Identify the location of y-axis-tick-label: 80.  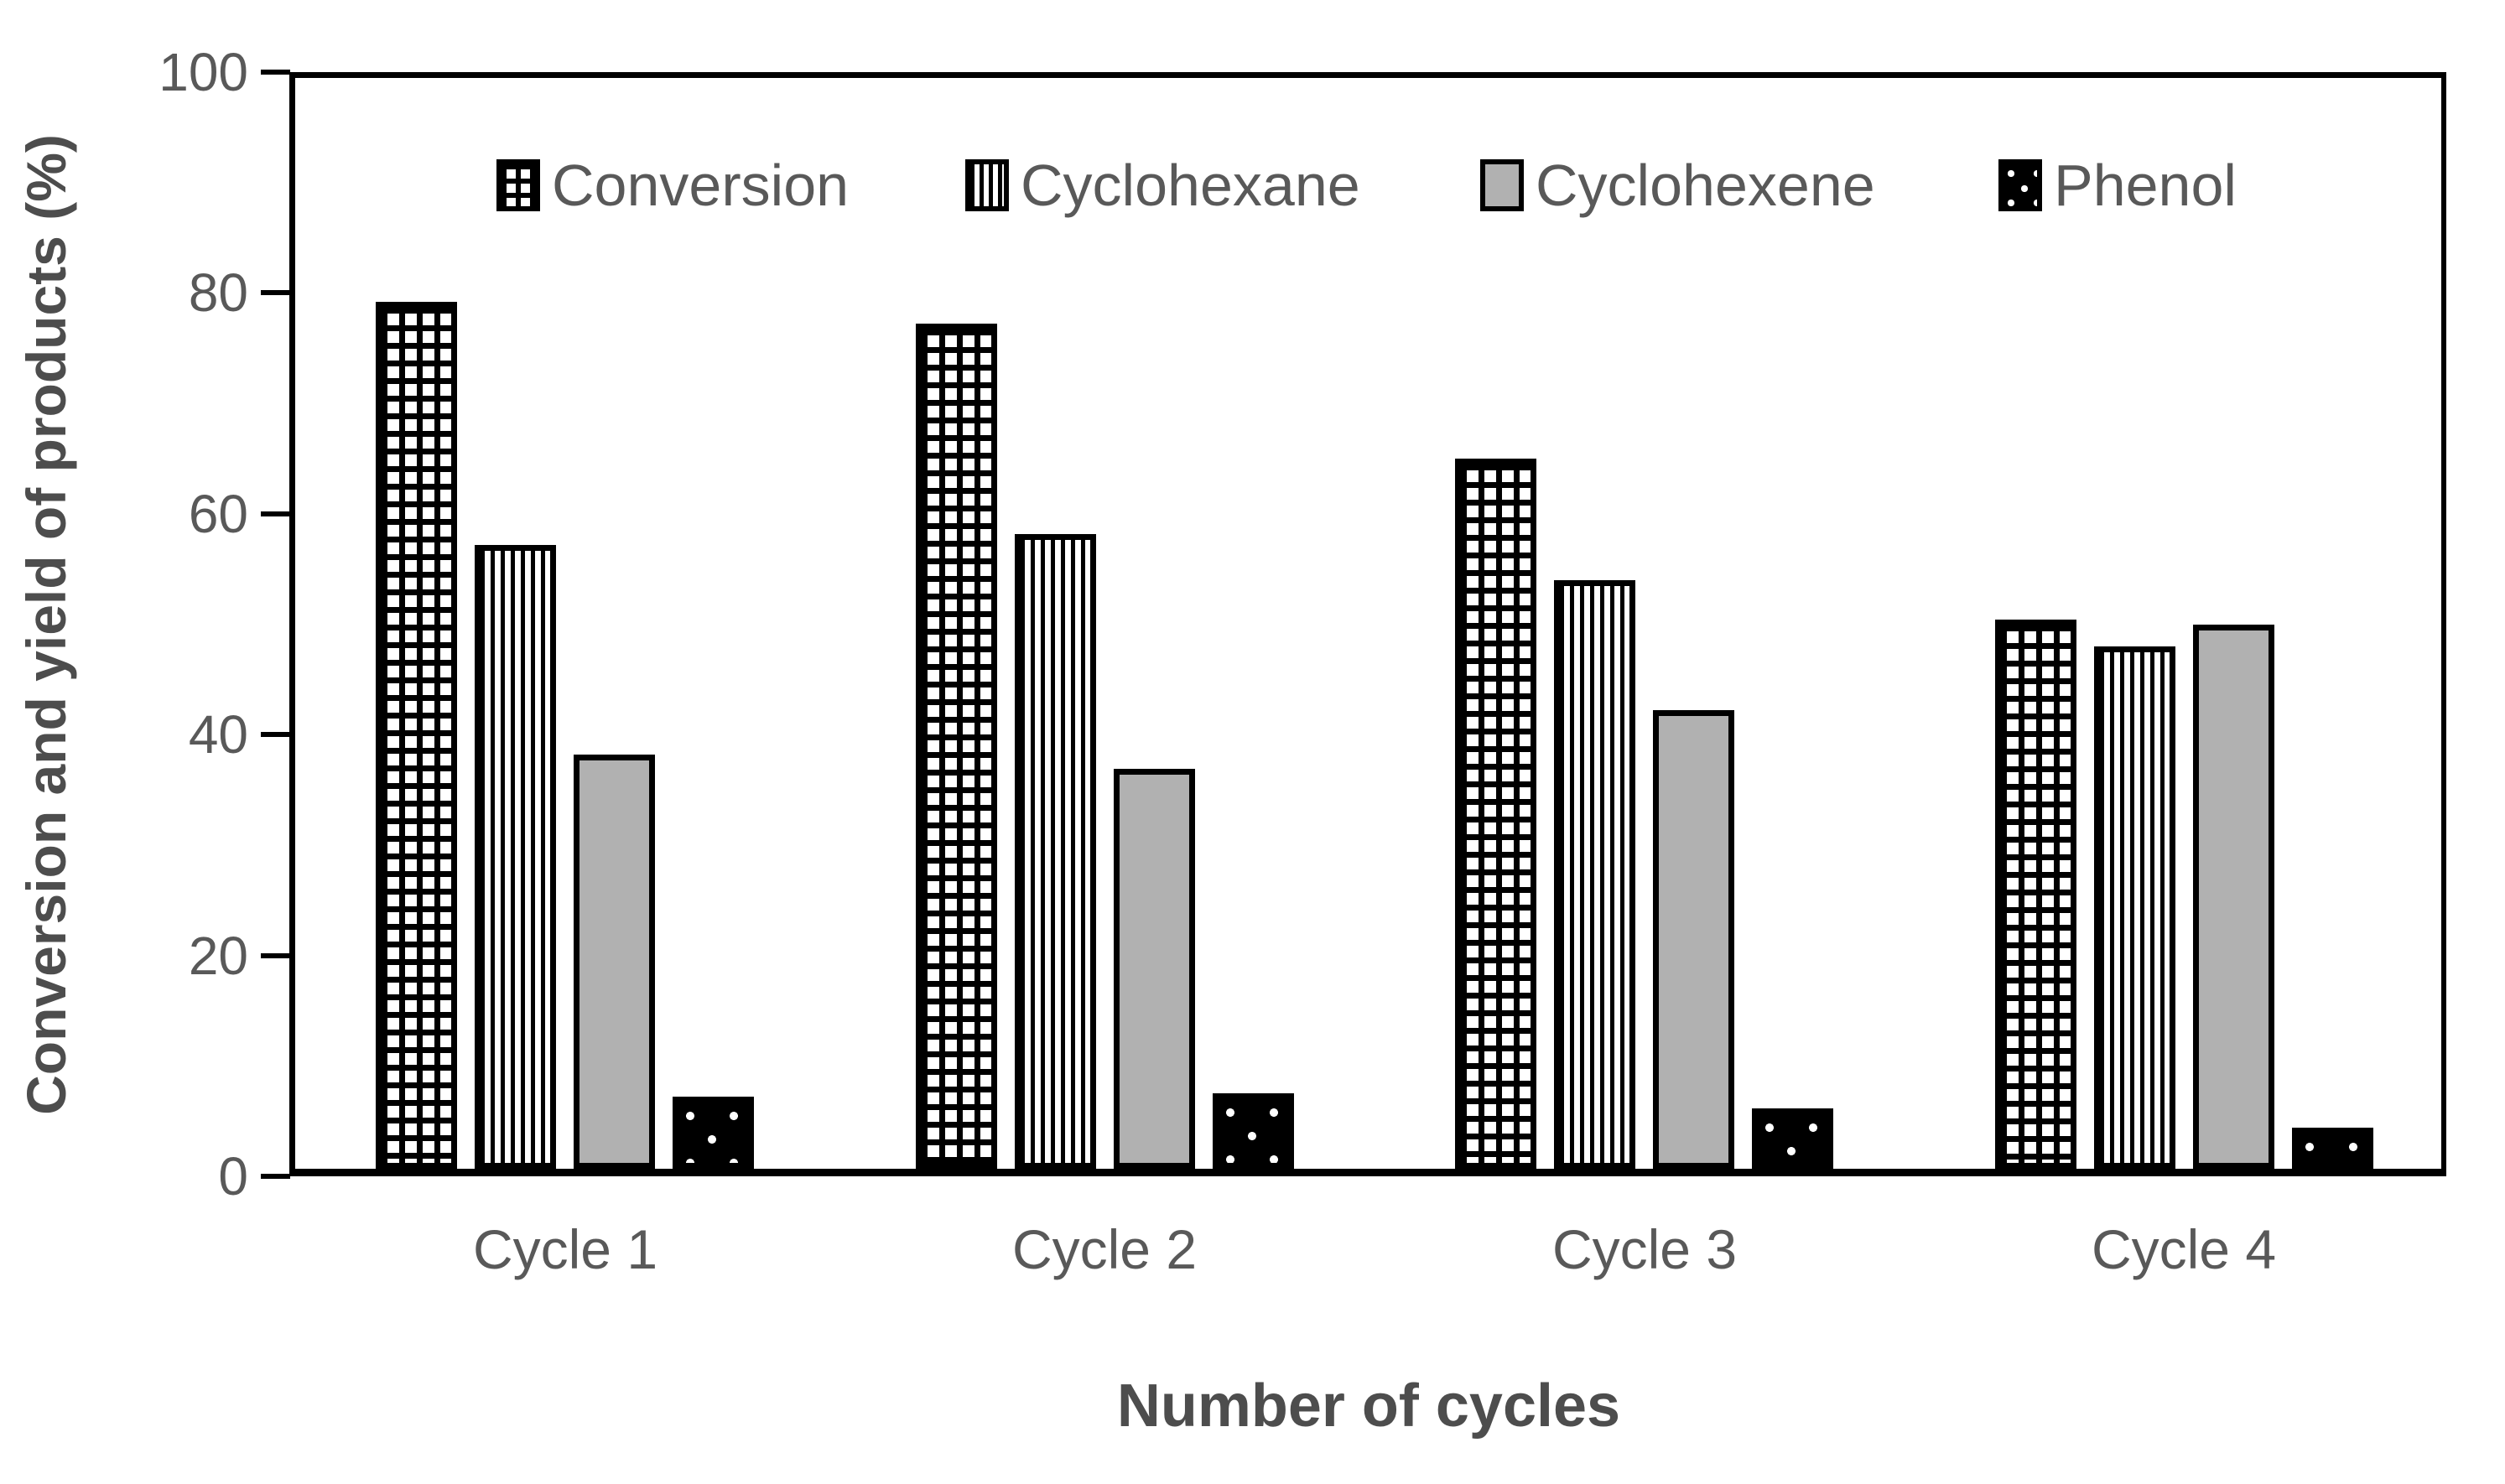
(218, 293).